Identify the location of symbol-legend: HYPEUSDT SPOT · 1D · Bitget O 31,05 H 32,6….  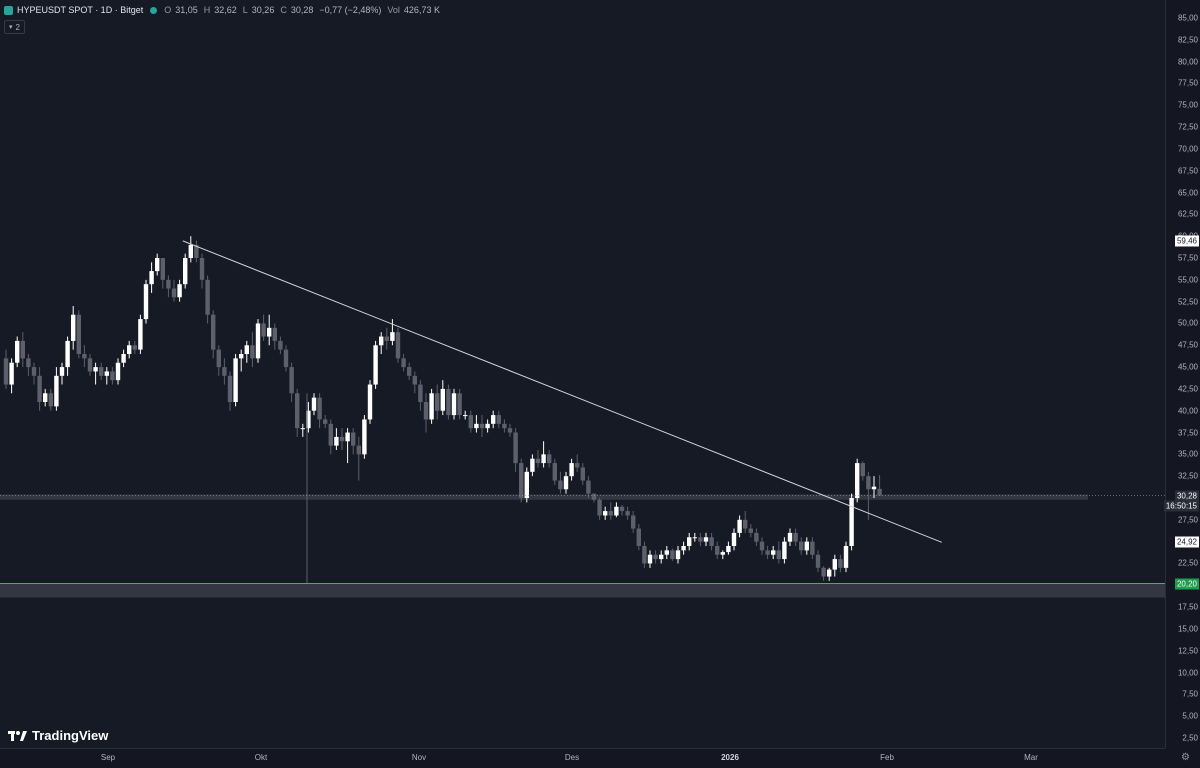
(223, 10).